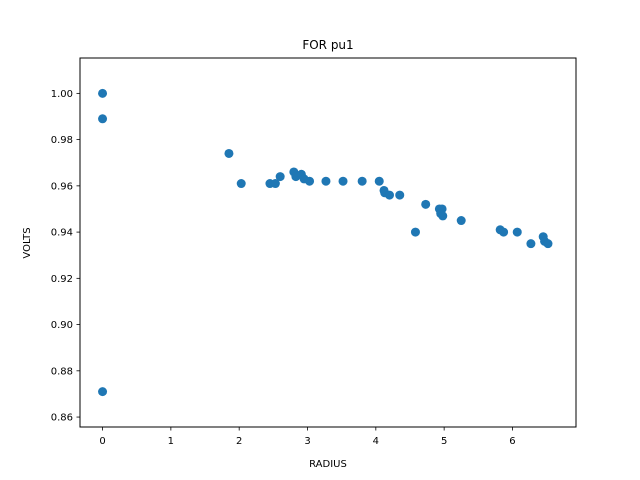 This screenshot has height=480, width=640. Describe the element at coordinates (62, 186) in the screenshot. I see `y-tick-label: 0.96` at that location.